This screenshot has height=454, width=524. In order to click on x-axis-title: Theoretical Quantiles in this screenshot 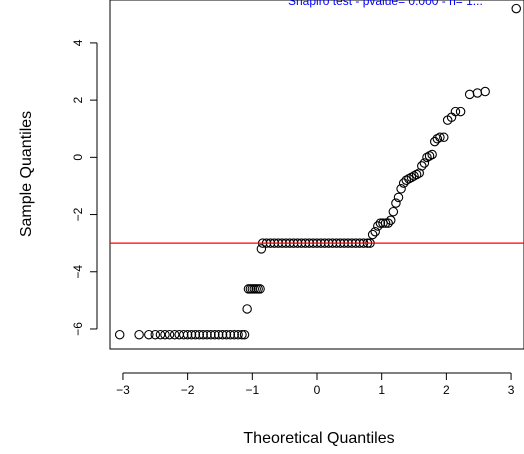, I will do `click(318, 438)`.